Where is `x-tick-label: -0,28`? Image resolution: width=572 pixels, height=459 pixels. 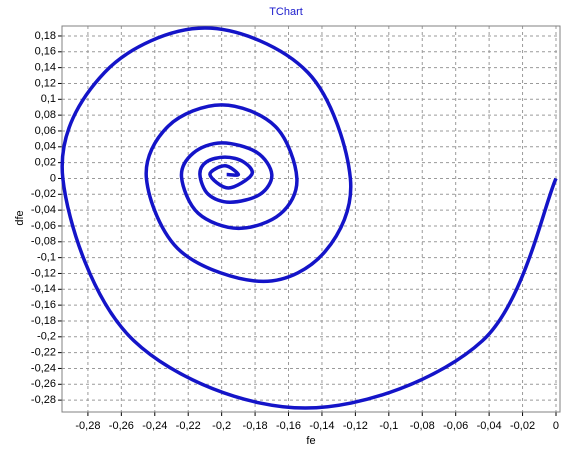
x-tick-label: -0,28 is located at coordinates (87, 426).